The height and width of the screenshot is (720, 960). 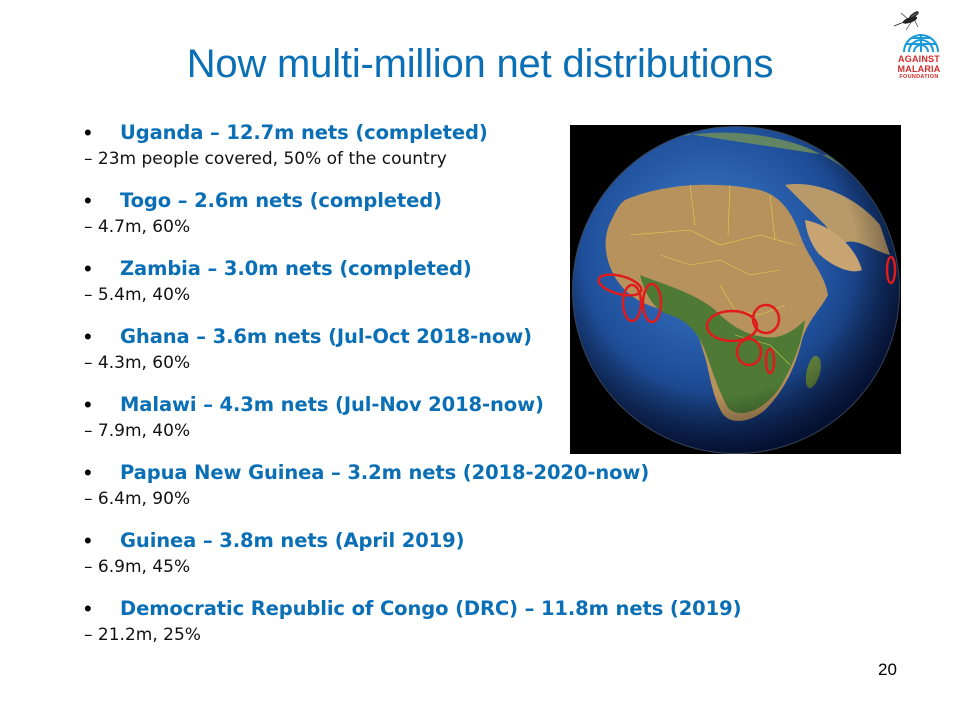 I want to click on against-malaria-foundation-logo: AGAINST MALARIA FOUNDATION, so click(x=919, y=50).